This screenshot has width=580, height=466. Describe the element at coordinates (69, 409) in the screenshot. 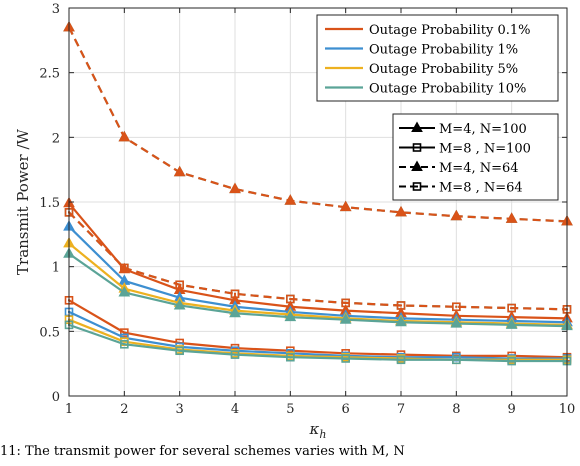

I see `x-tick-label: 1` at that location.